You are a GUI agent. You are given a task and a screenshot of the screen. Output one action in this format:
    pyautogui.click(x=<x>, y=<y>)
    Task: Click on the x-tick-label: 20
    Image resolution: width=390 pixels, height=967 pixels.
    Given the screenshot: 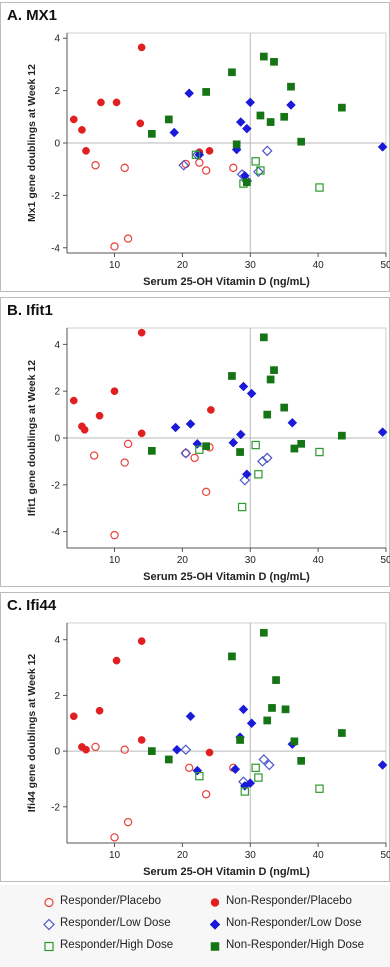 What is the action you would take?
    pyautogui.click(x=183, y=855)
    